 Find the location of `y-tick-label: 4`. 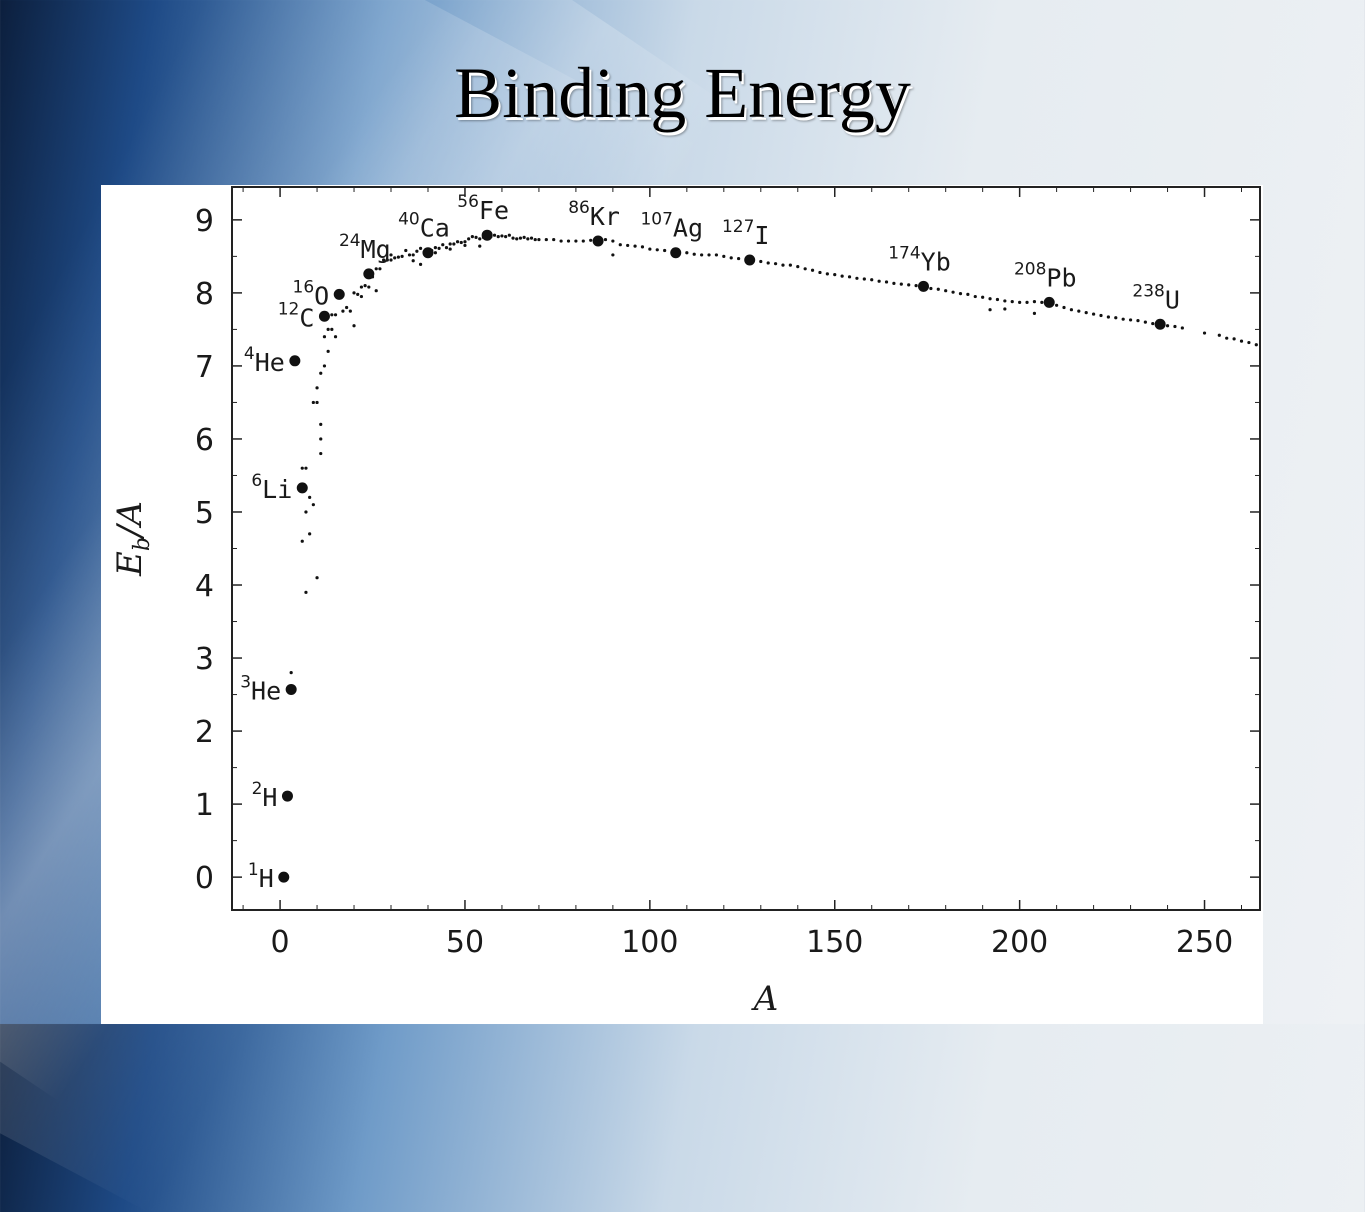

y-tick-label: 4 is located at coordinates (204, 586).